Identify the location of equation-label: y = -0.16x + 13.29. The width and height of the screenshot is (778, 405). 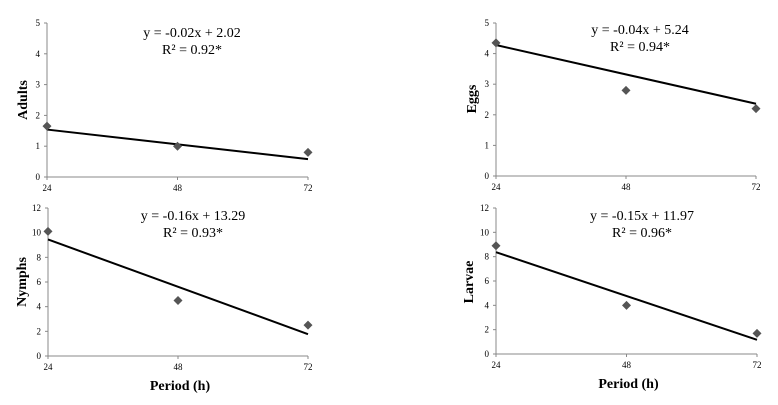
(193, 216).